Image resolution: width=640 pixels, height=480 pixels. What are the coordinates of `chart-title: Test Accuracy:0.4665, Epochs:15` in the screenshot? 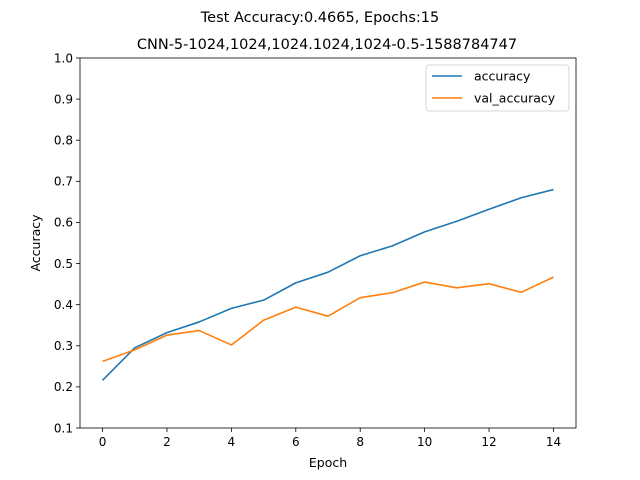 It's located at (319, 18).